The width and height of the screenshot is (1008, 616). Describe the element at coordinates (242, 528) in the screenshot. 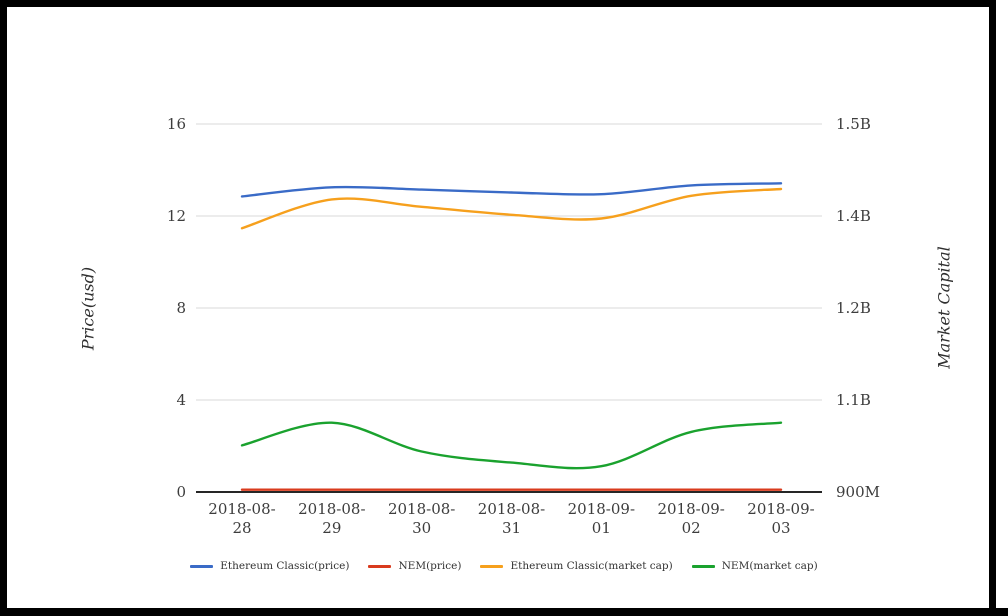

I see `x-tick-line2: 28` at that location.